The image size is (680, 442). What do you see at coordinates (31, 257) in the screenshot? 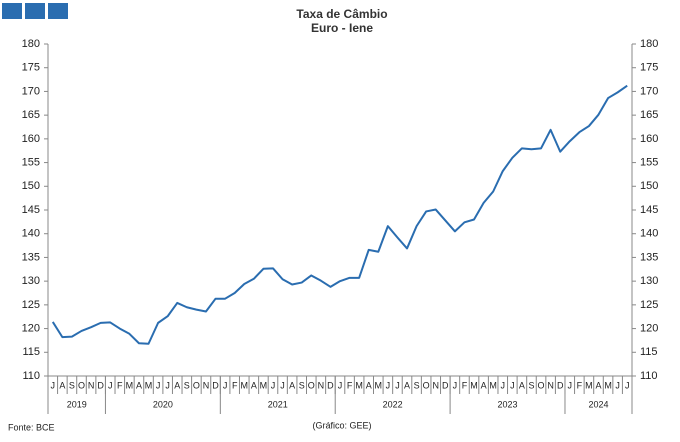
I see `y-tick-label: 135` at bounding box center [31, 257].